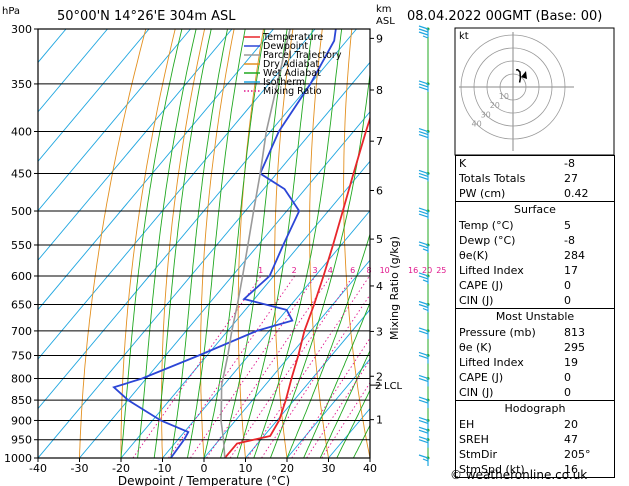 This screenshot has height=486, width=629. I want to click on pressure-tick-label: 300, so click(21, 29).